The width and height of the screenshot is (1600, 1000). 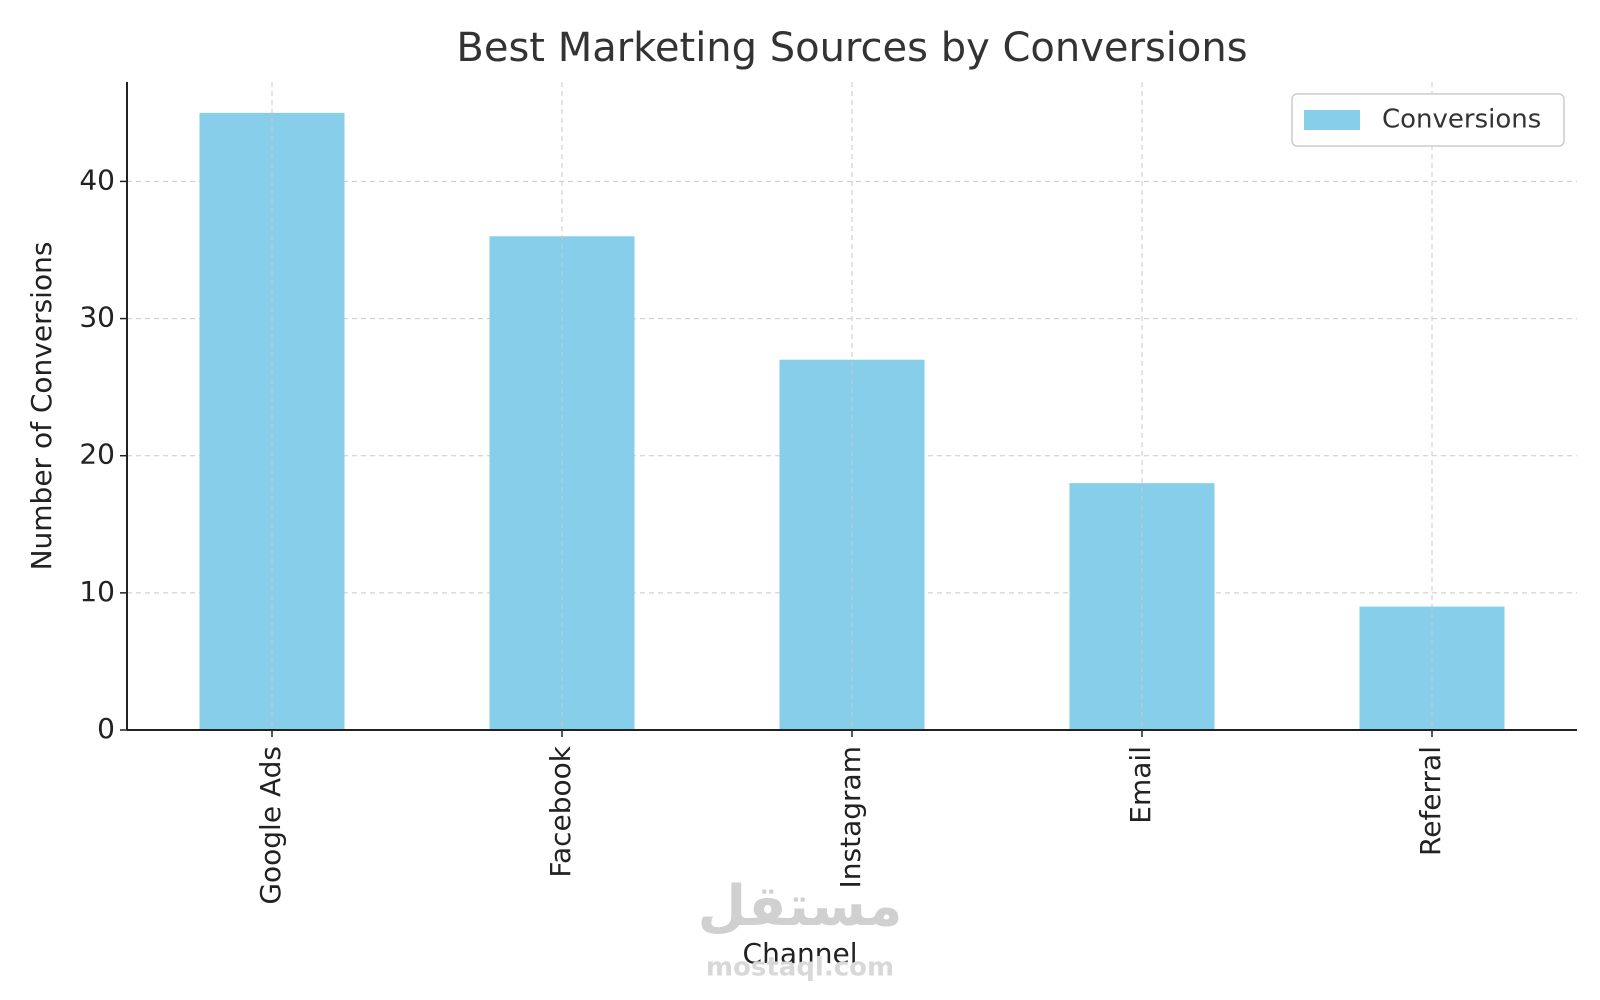 What do you see at coordinates (800, 906) in the screenshot?
I see `watermark: مستقل` at bounding box center [800, 906].